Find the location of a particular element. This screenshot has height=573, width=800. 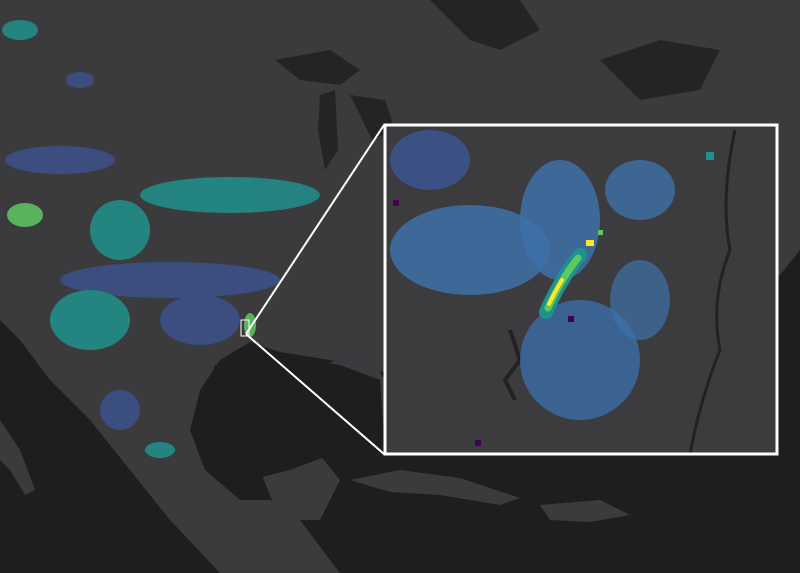

source-highlight is located at coordinates (245, 328).